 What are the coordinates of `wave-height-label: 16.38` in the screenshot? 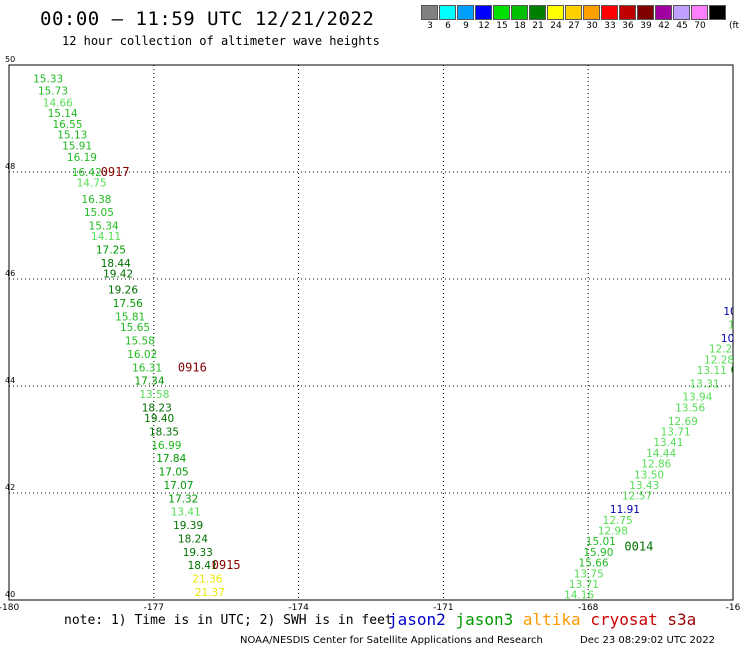 It's located at (96, 200).